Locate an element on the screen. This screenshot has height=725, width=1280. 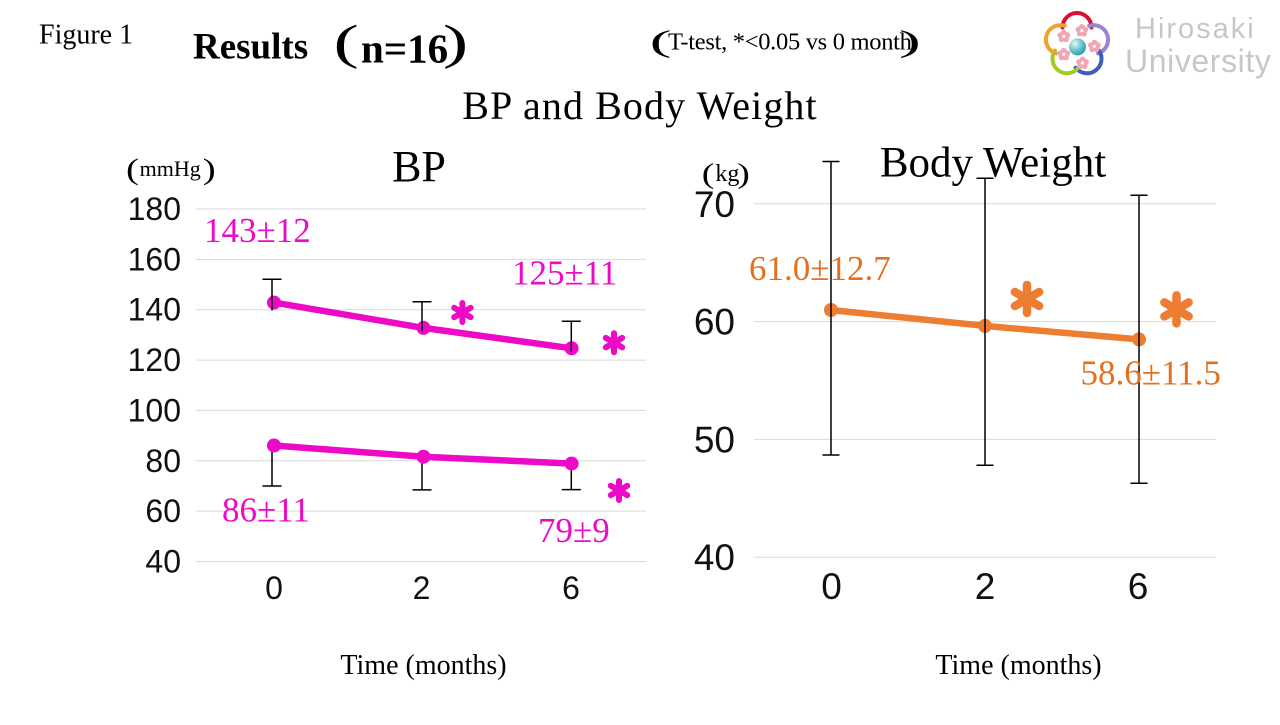
svg-text: kg is located at coordinates (727, 174).